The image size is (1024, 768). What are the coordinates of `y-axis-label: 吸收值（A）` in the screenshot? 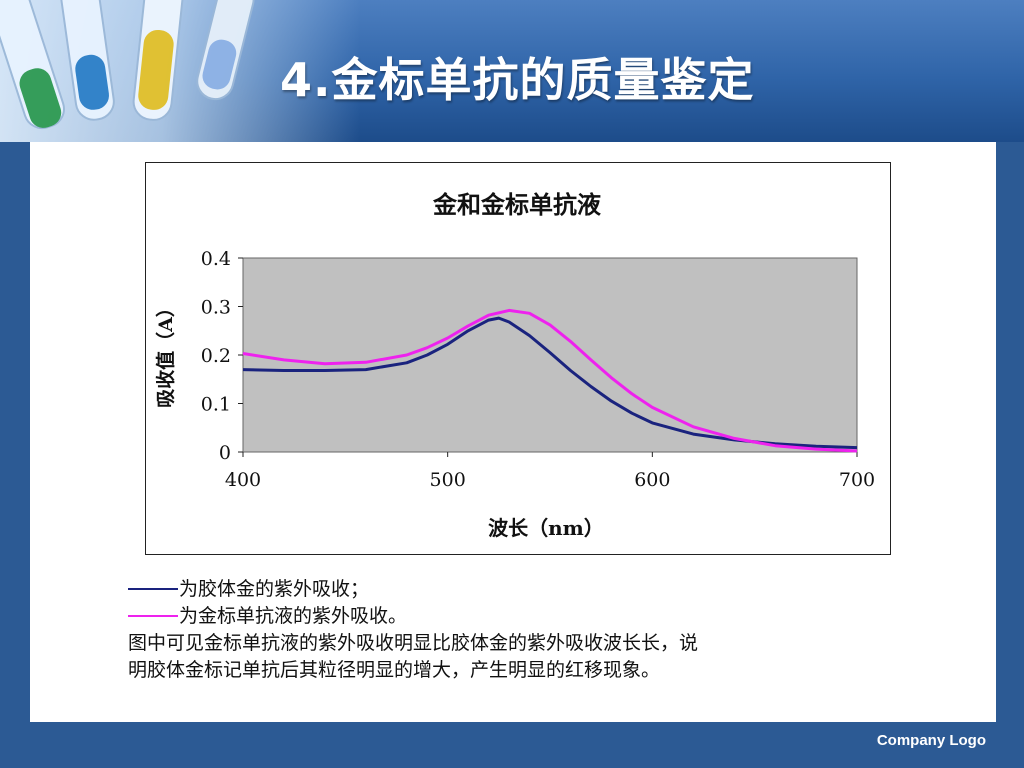 It's located at (165, 353).